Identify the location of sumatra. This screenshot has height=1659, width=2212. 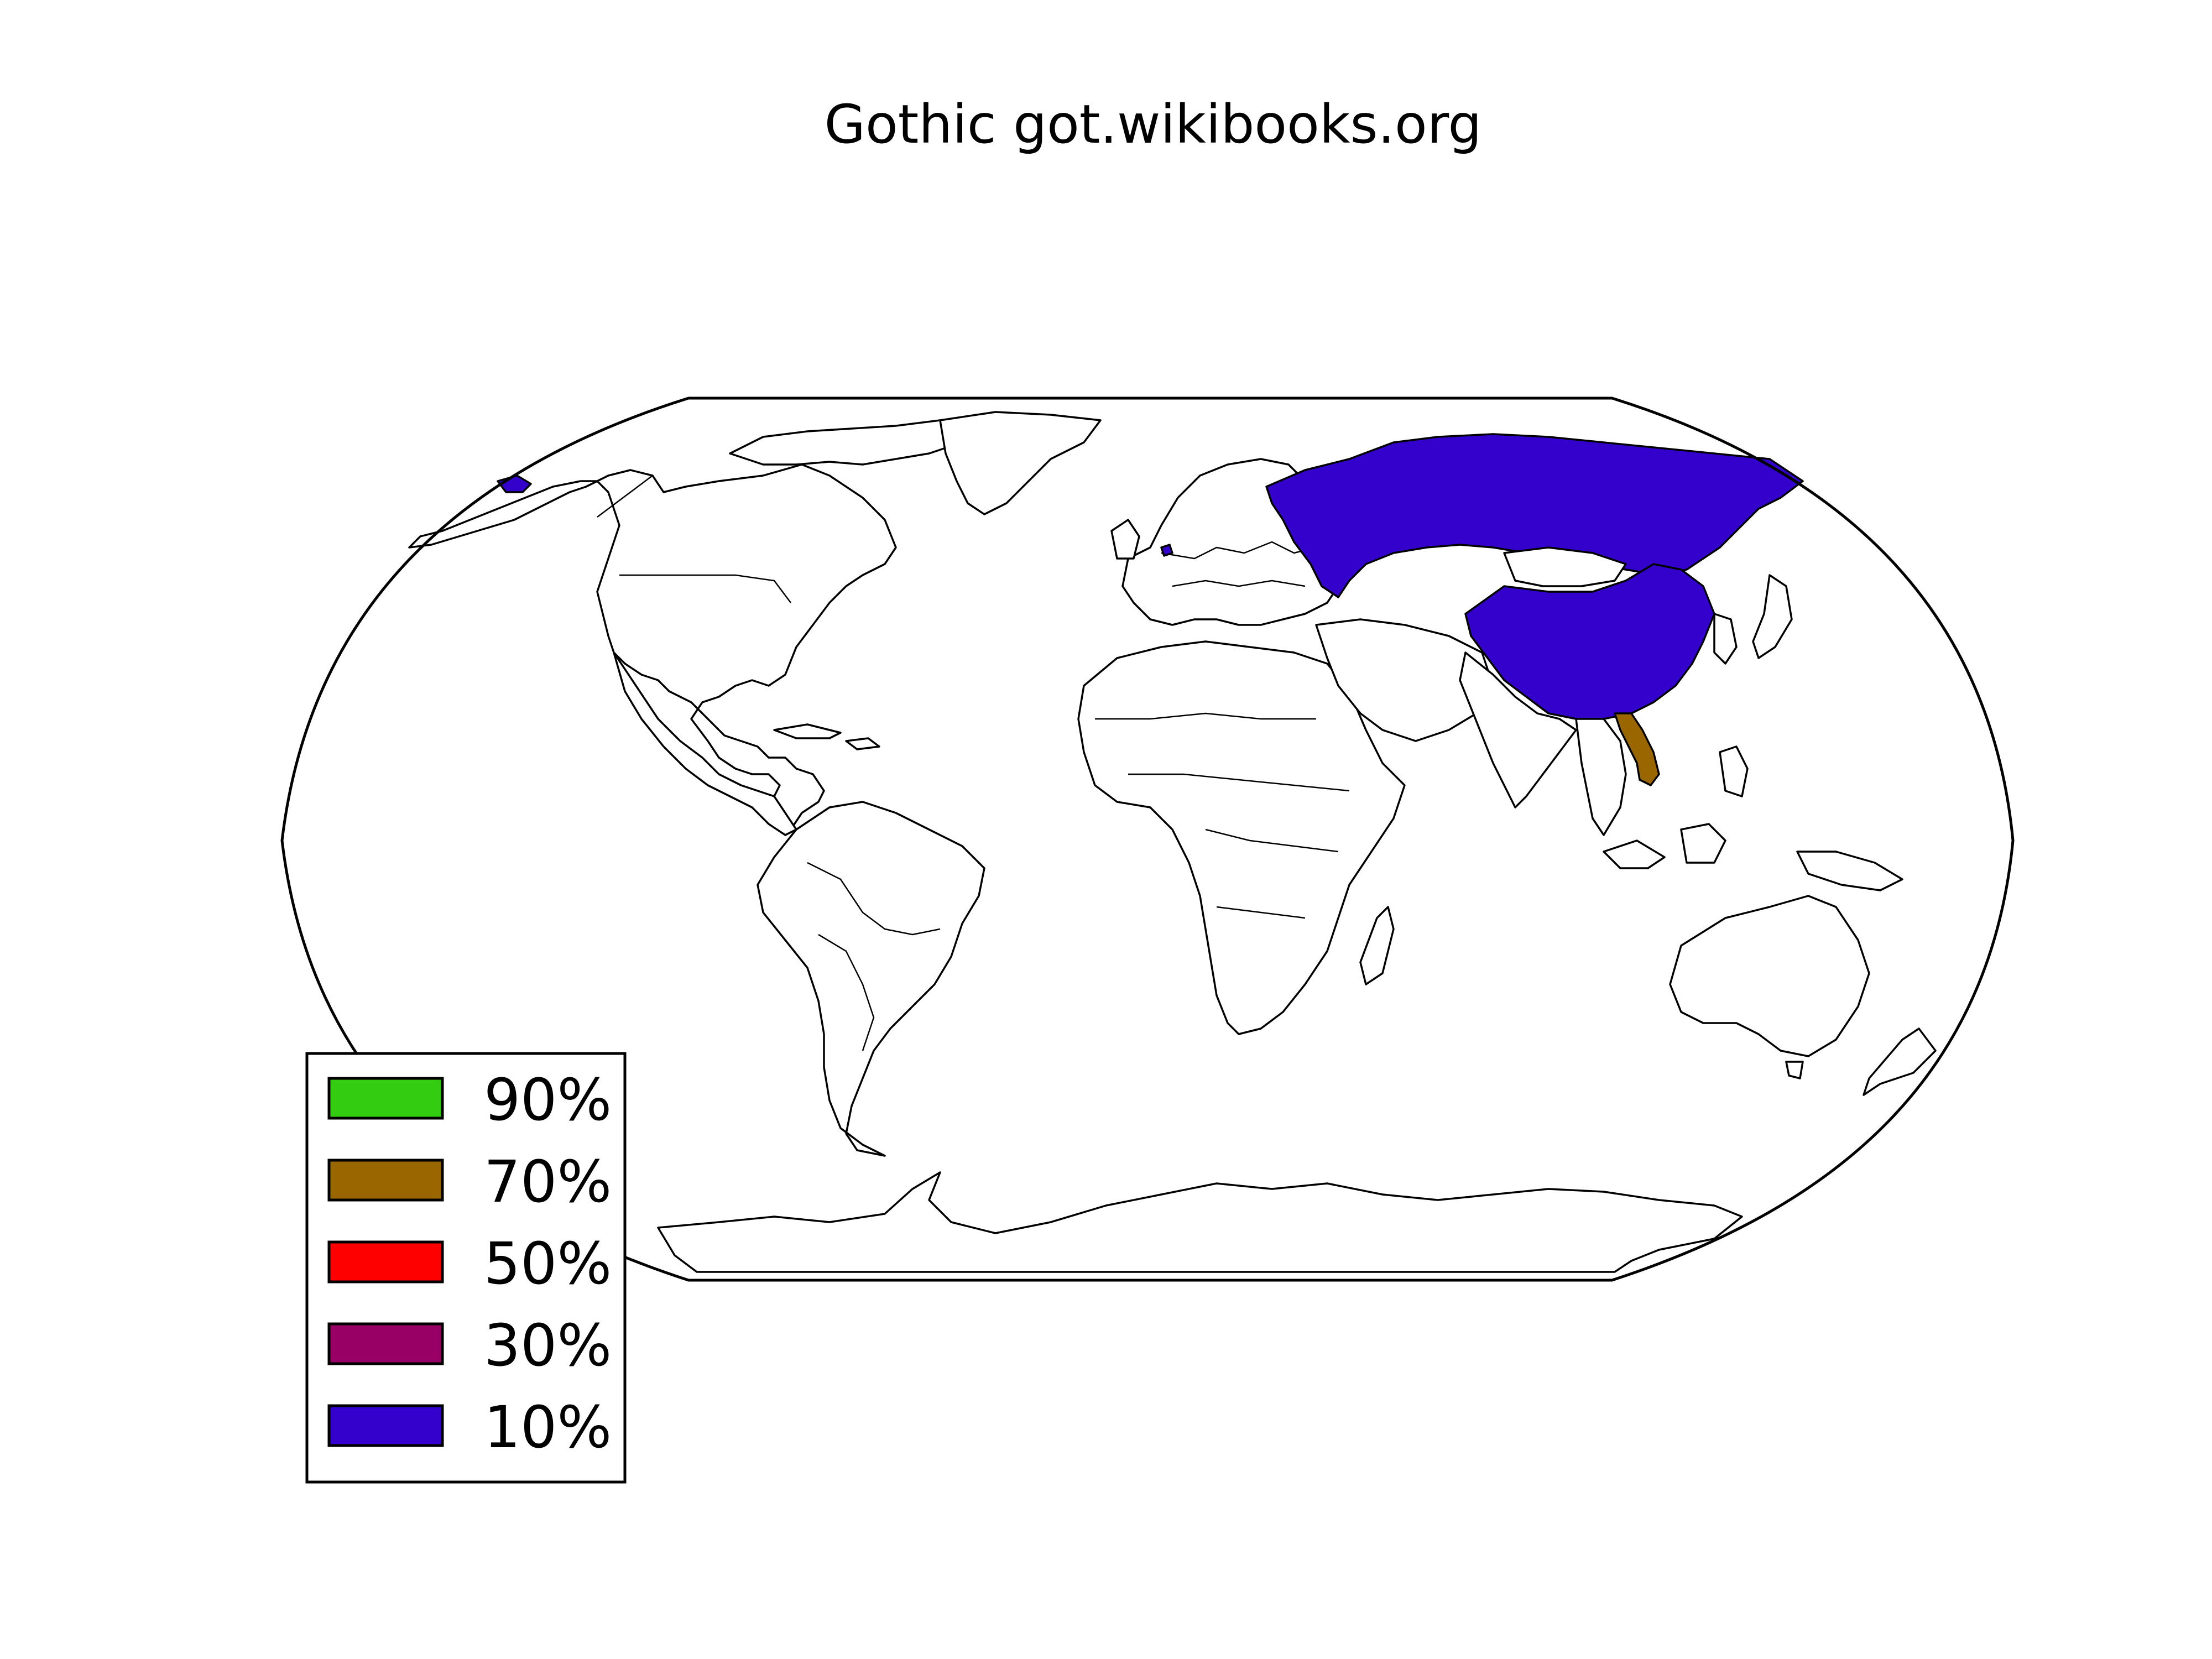
(1635, 854).